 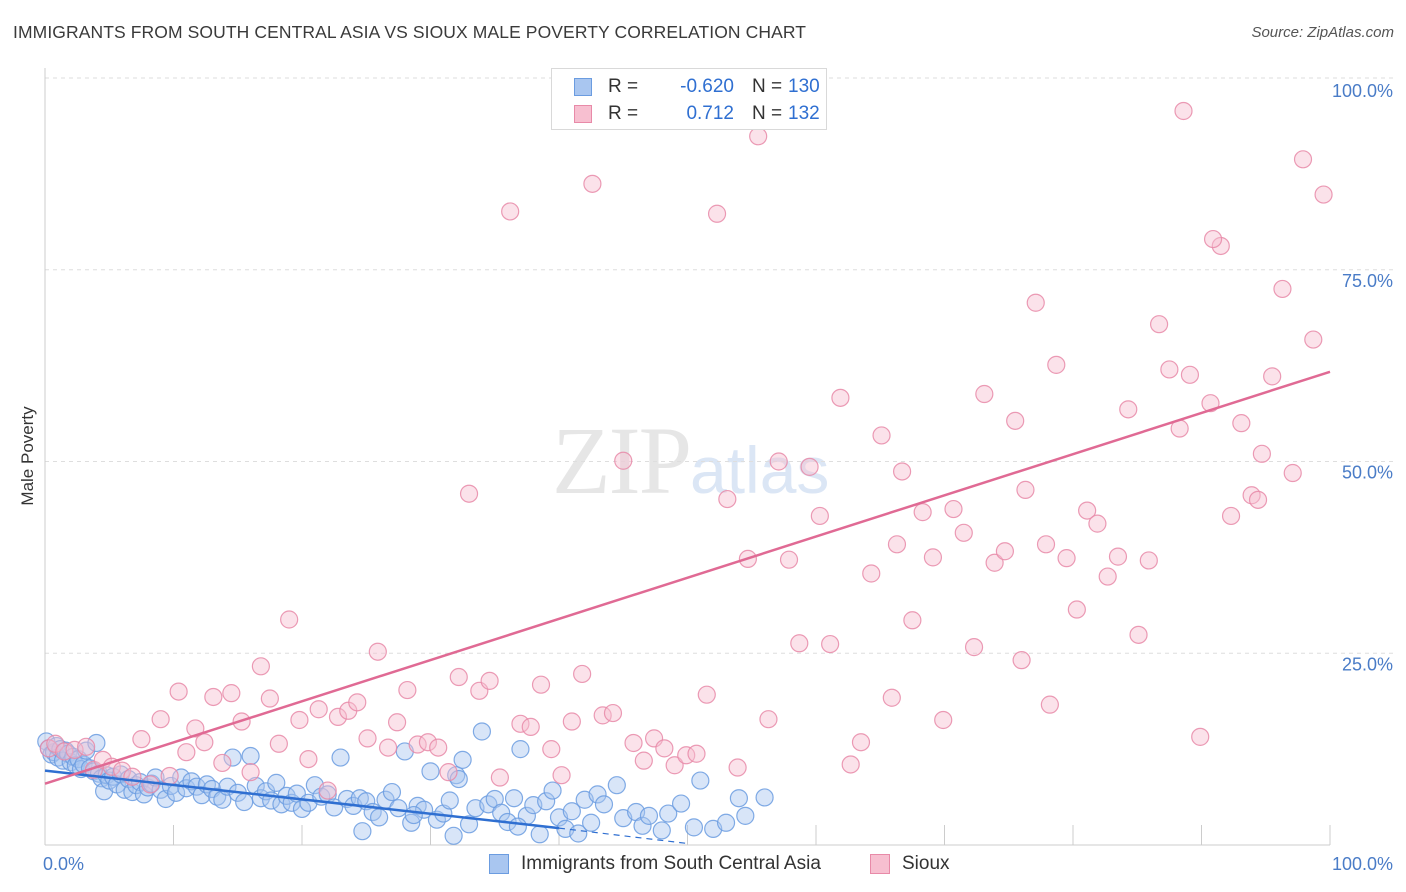 What do you see at coordinates (1367, 281) in the screenshot?
I see `y-tick-label: 75.0%` at bounding box center [1367, 281].